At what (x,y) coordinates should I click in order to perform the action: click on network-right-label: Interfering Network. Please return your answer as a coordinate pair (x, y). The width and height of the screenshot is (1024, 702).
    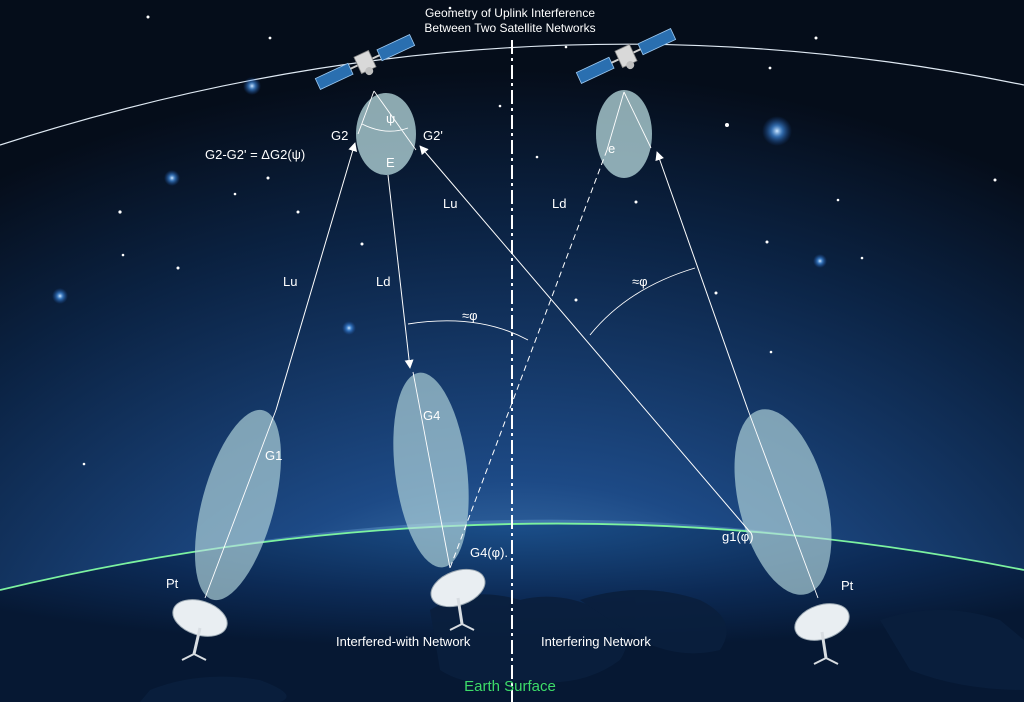
    Looking at the image, I should click on (596, 641).